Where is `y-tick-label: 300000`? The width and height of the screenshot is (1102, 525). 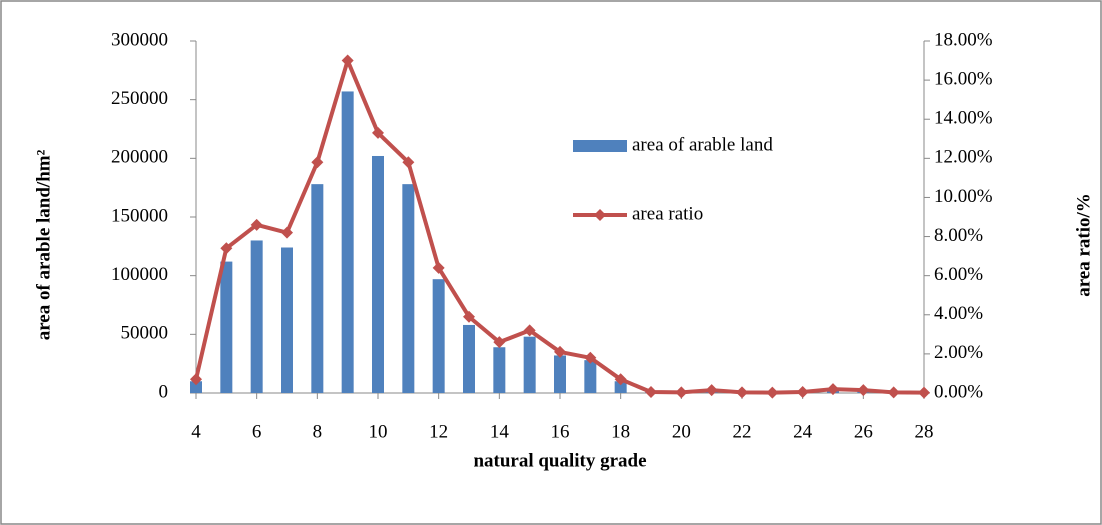 y-tick-label: 300000 is located at coordinates (139, 39).